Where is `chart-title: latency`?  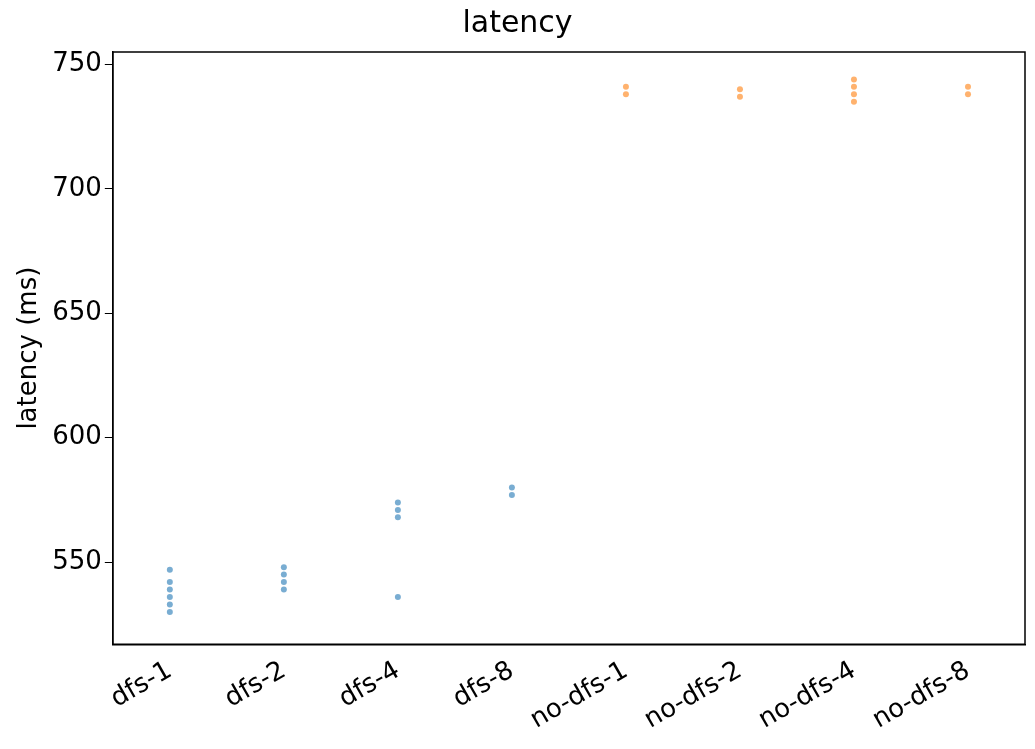 chart-title: latency is located at coordinates (517, 21).